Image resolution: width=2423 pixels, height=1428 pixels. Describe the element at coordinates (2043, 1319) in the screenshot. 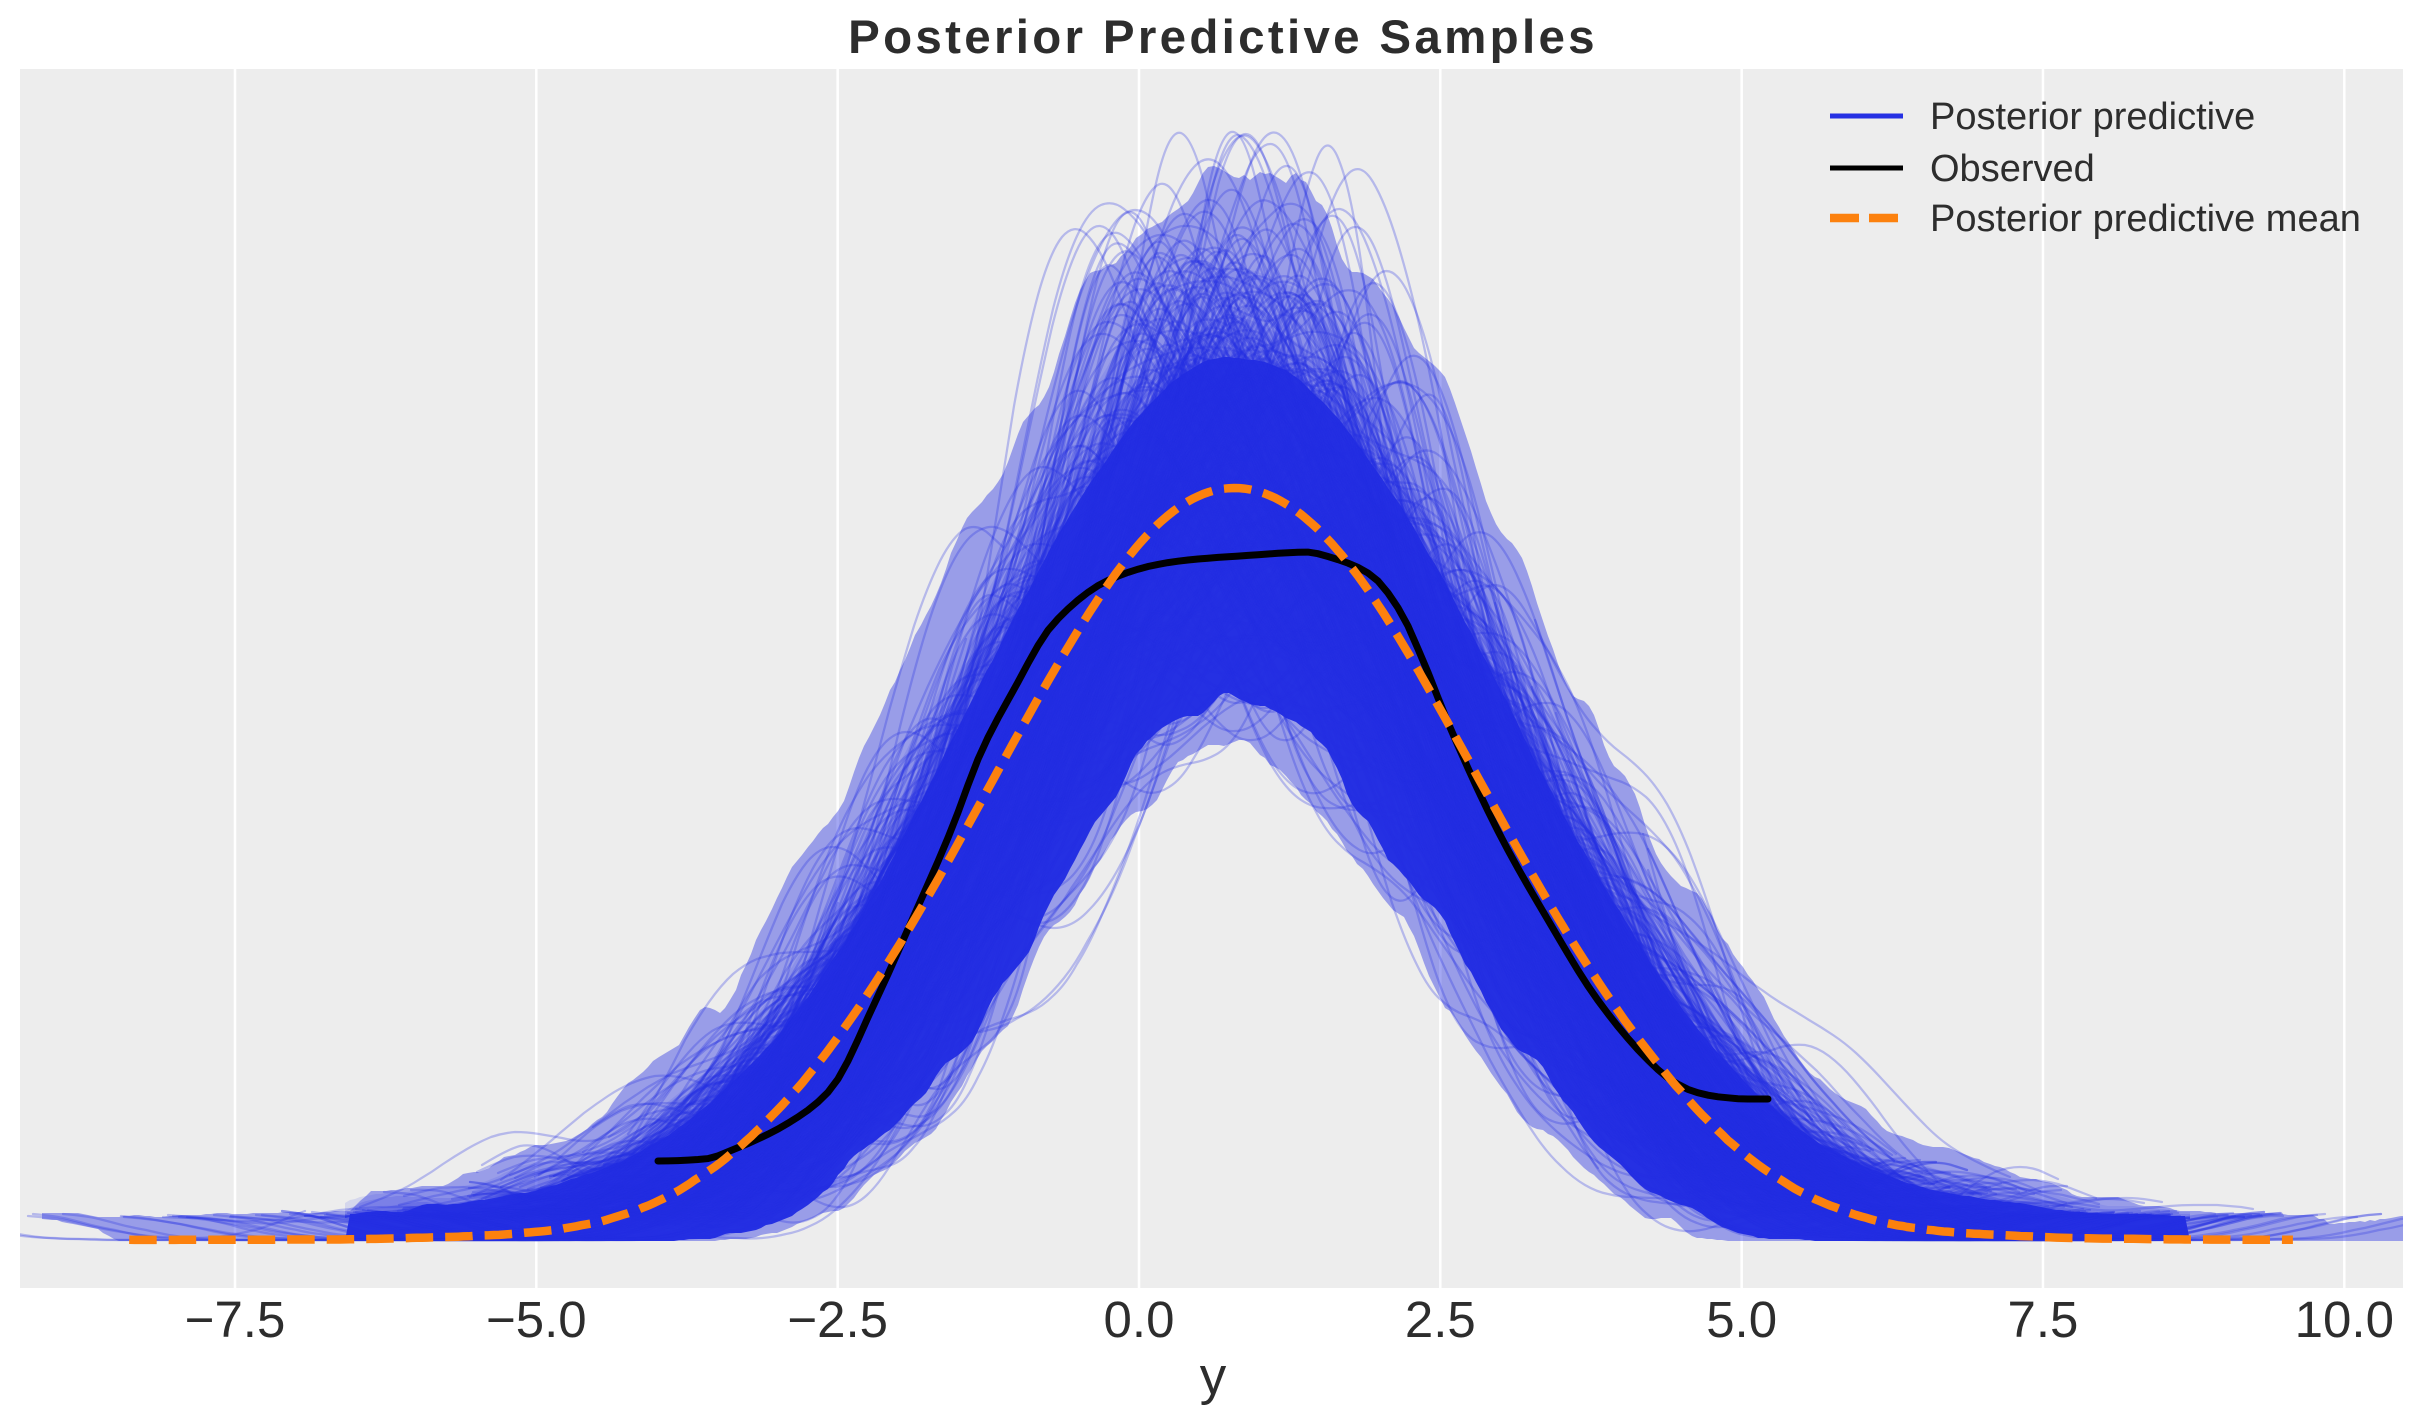

I see `svg-text: 7.5` at that location.